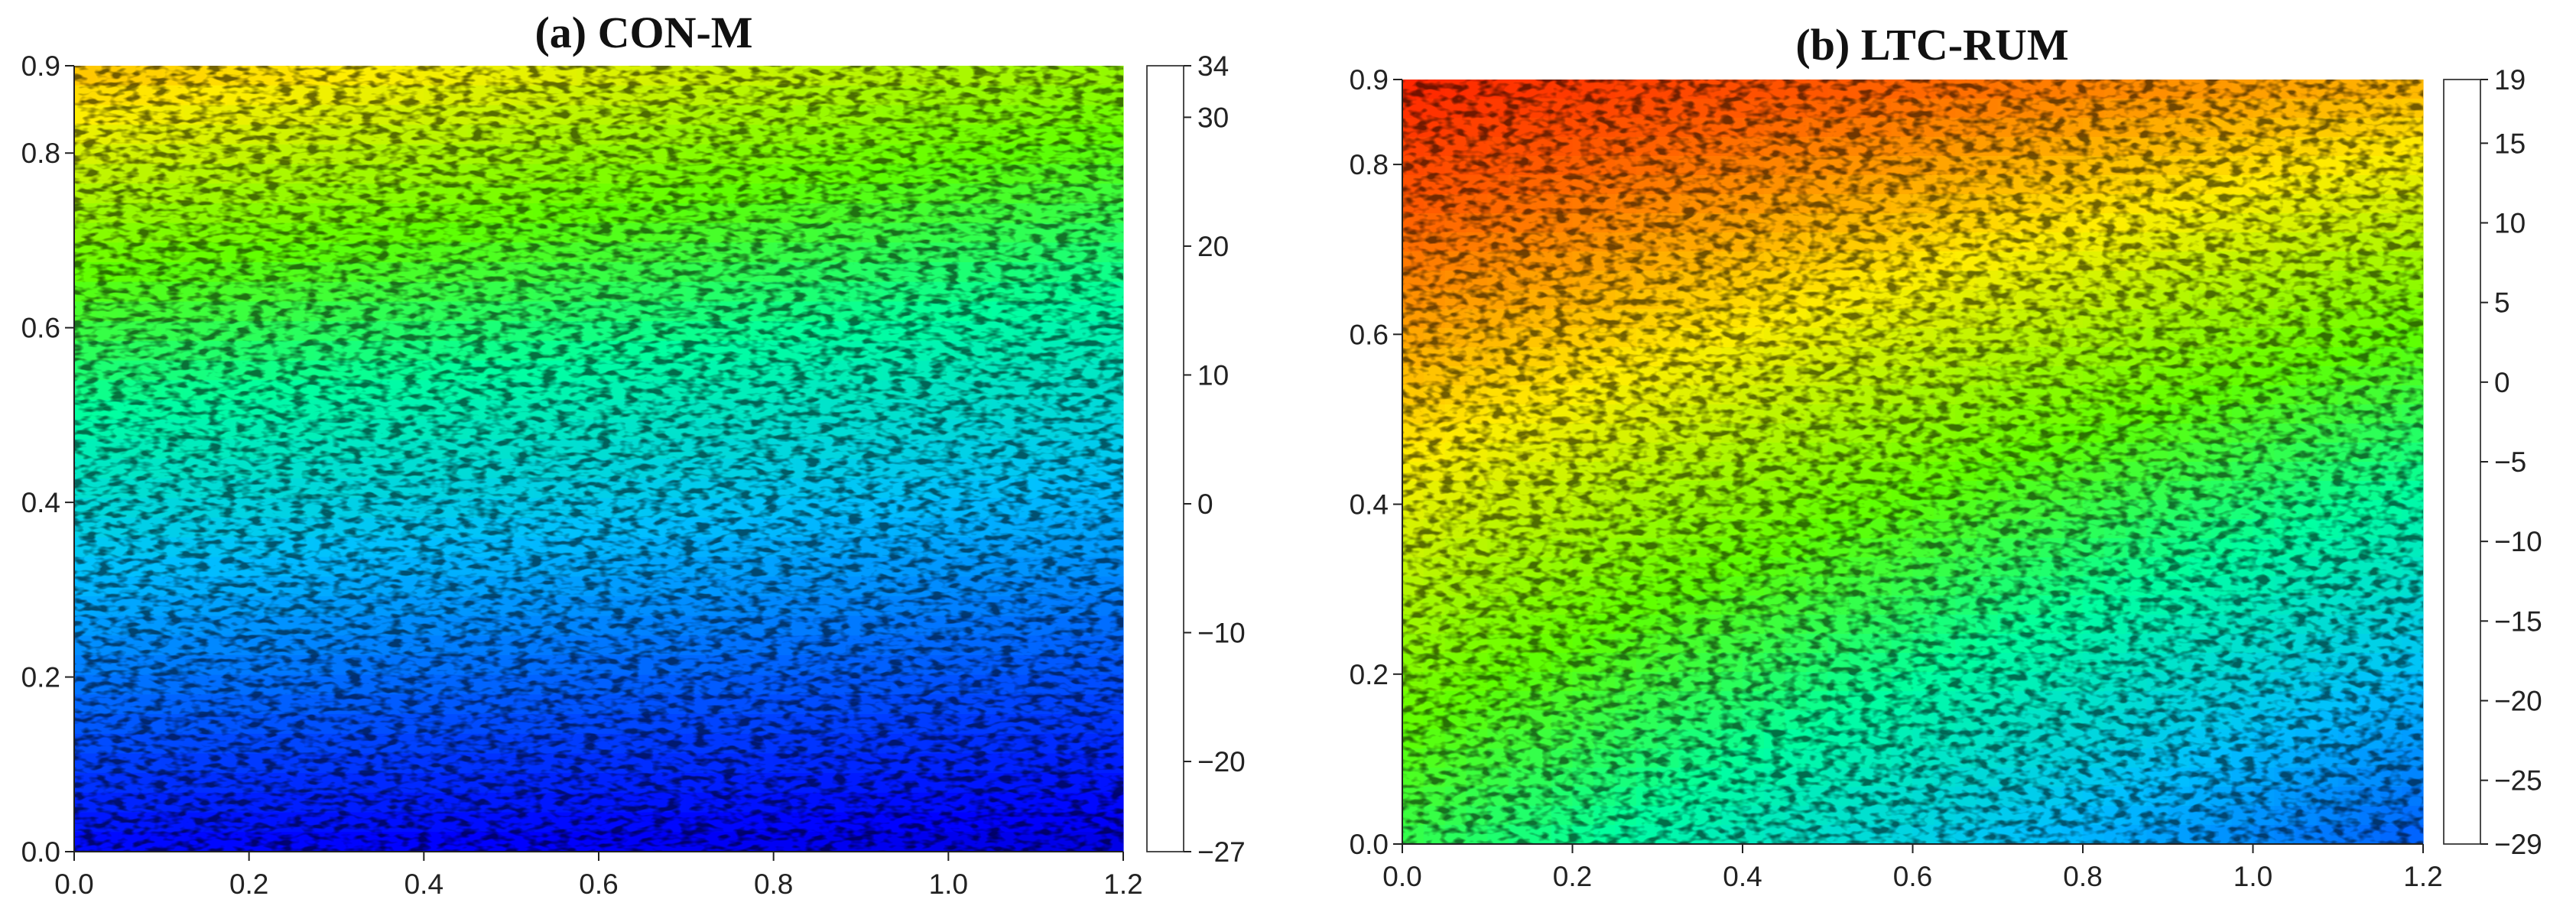 The image size is (2576, 922). I want to click on colorbar-tick-label: −27, so click(1222, 852).